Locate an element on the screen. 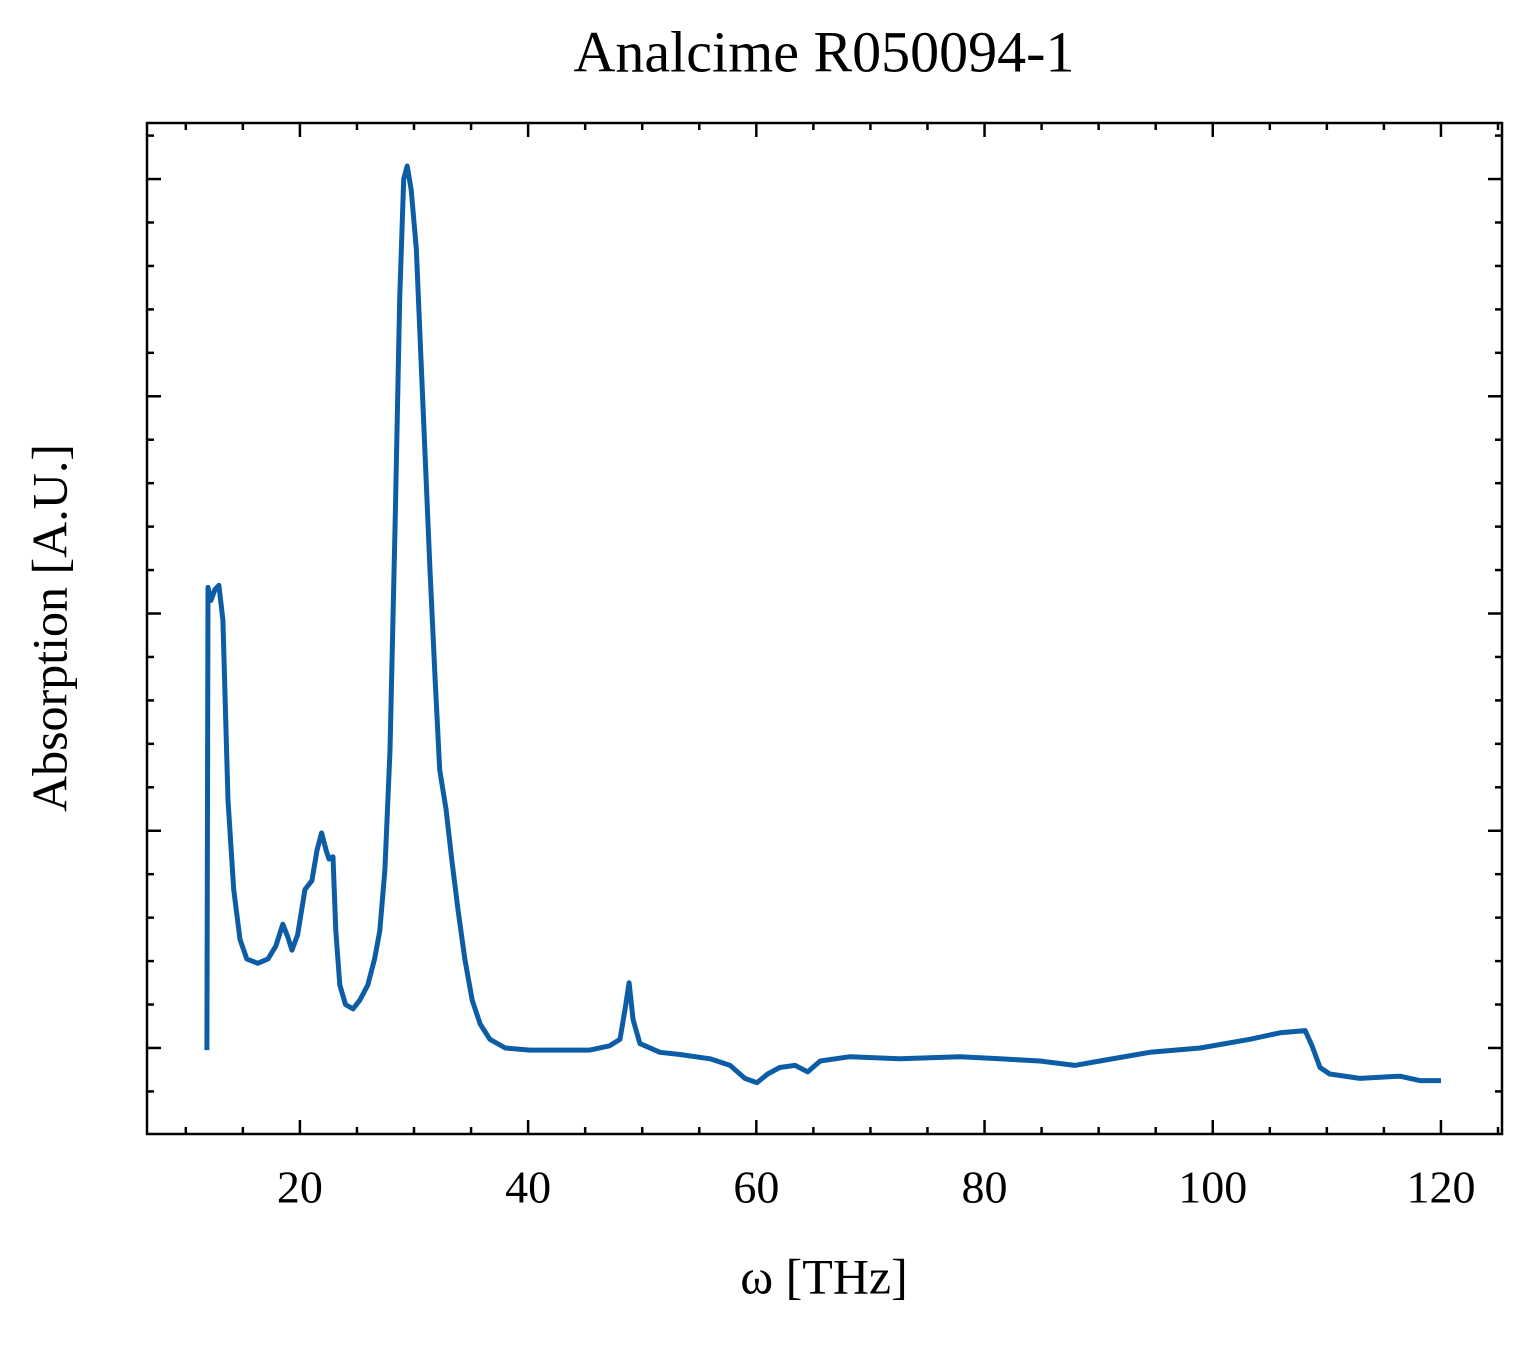 The image size is (1527, 1345). chart-title: Analcime R050094-1 is located at coordinates (824, 51).